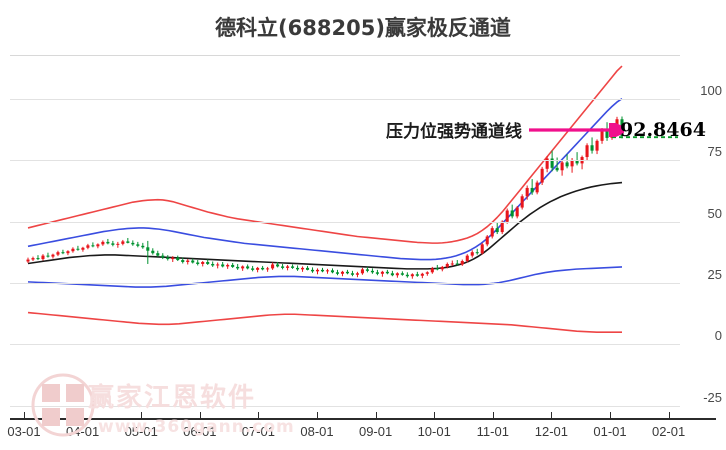  Describe the element at coordinates (492, 431) in the screenshot. I see `x-axis-tick-label: 11-01` at that location.